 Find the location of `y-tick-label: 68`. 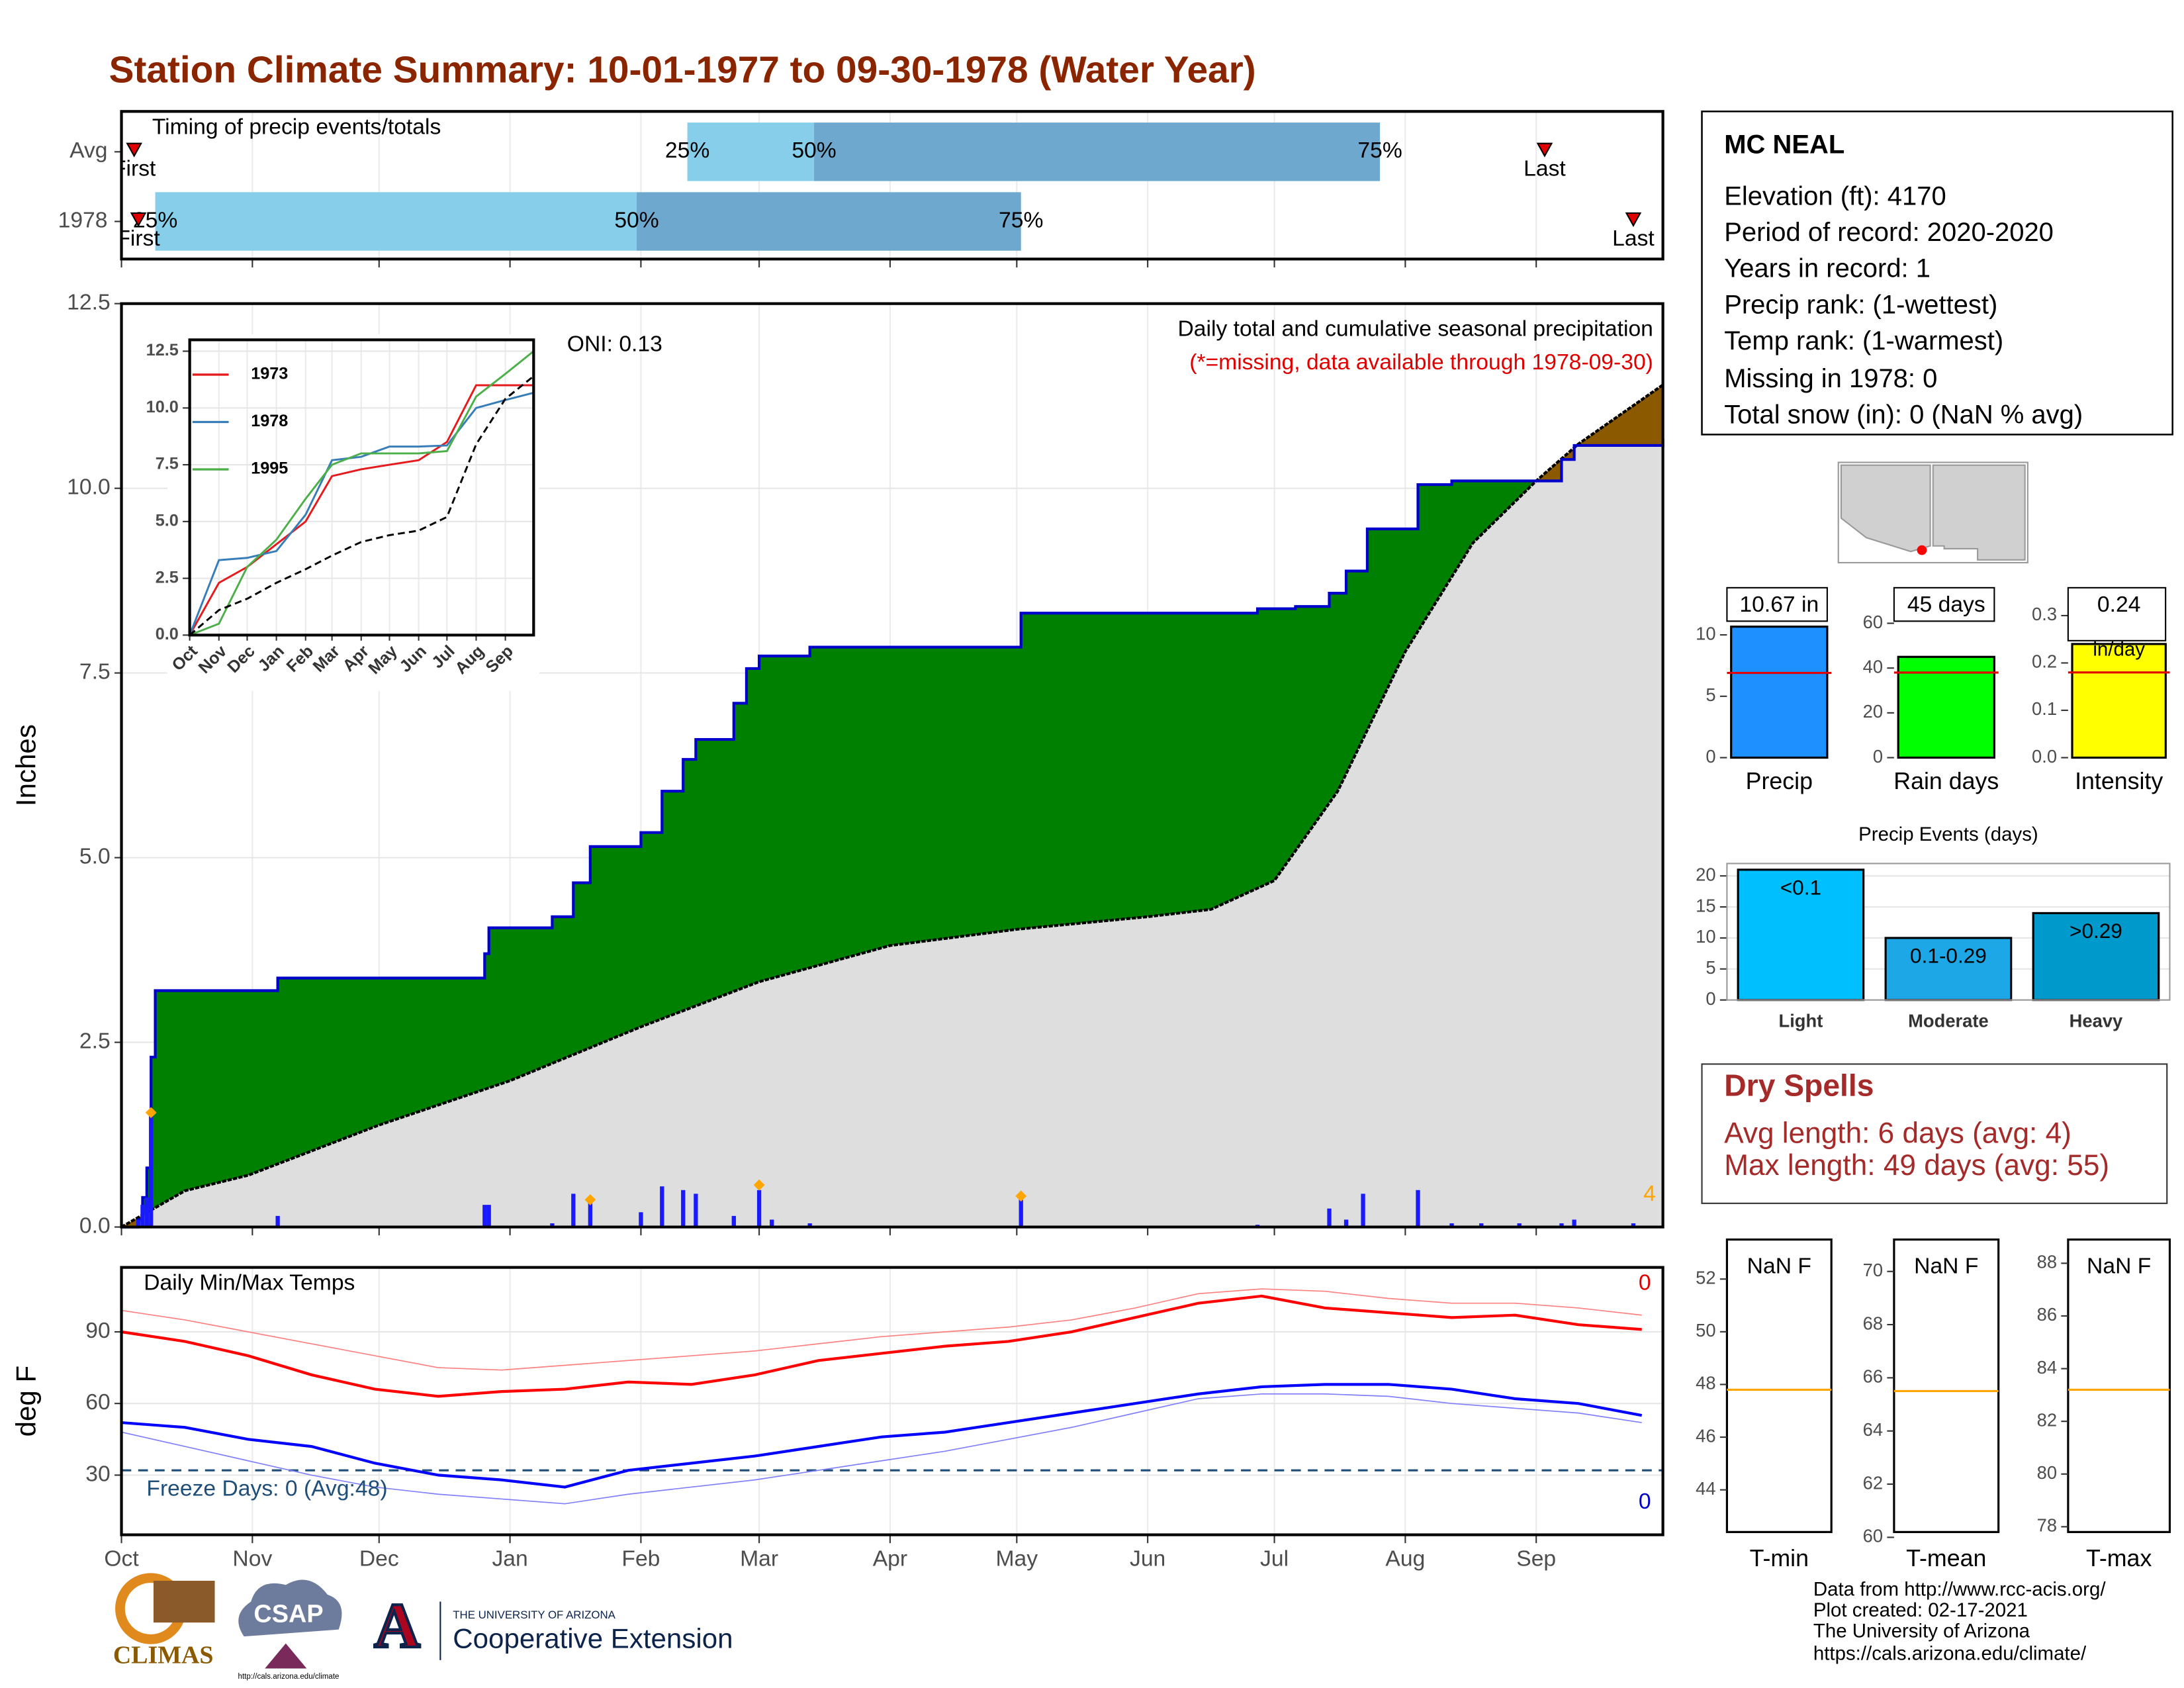

y-tick-label: 68 is located at coordinates (1873, 1323).